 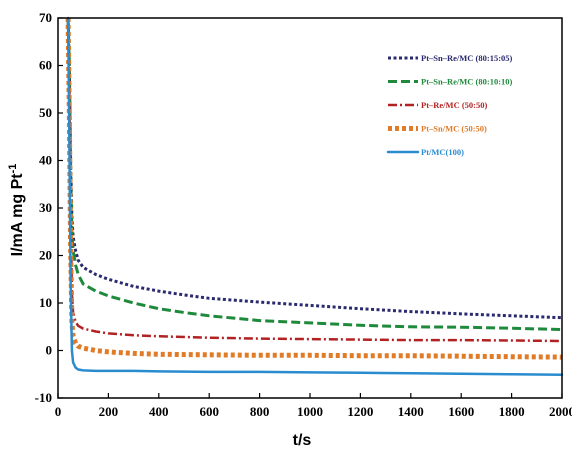 What do you see at coordinates (454, 129) in the screenshot?
I see `legend-label-4: Pt–Sn/MC (50:50)` at bounding box center [454, 129].